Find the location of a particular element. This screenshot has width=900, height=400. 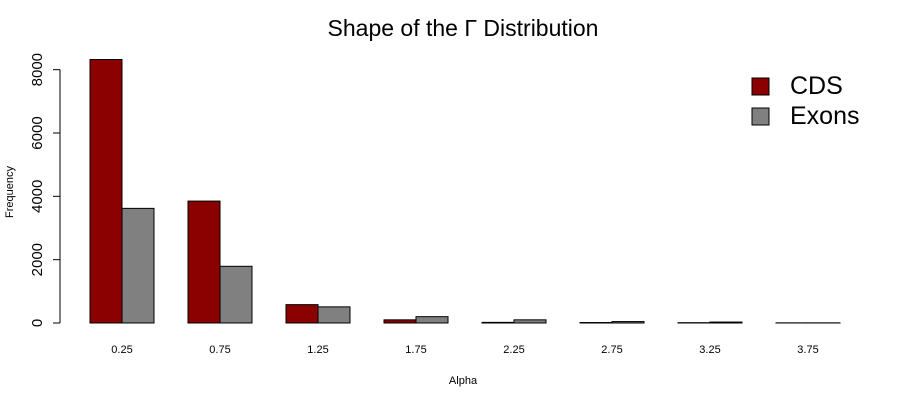

bar-cds-1.25 is located at coordinates (302, 314).